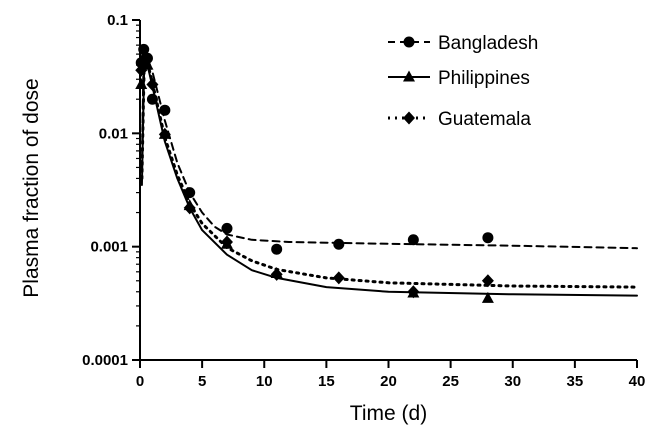 The image size is (650, 432). Describe the element at coordinates (31, 187) in the screenshot. I see `y-axis-title: Plasma fraction of dose` at that location.